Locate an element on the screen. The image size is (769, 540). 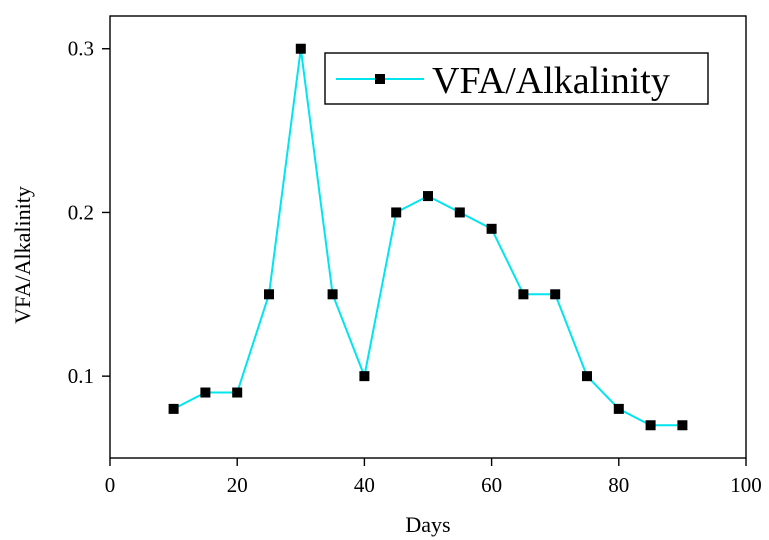
x-tick-label: 60 is located at coordinates (491, 485).